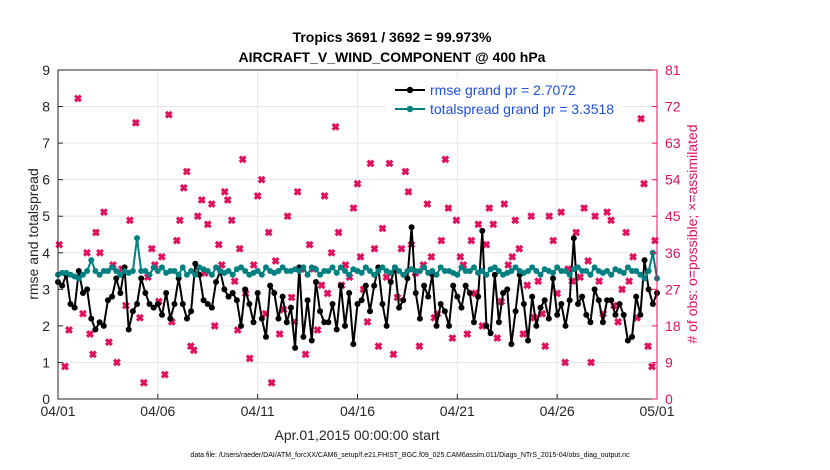 Image resolution: width=830 pixels, height=470 pixels. Describe the element at coordinates (46, 289) in the screenshot. I see `y-tick-label-left: 3` at that location.